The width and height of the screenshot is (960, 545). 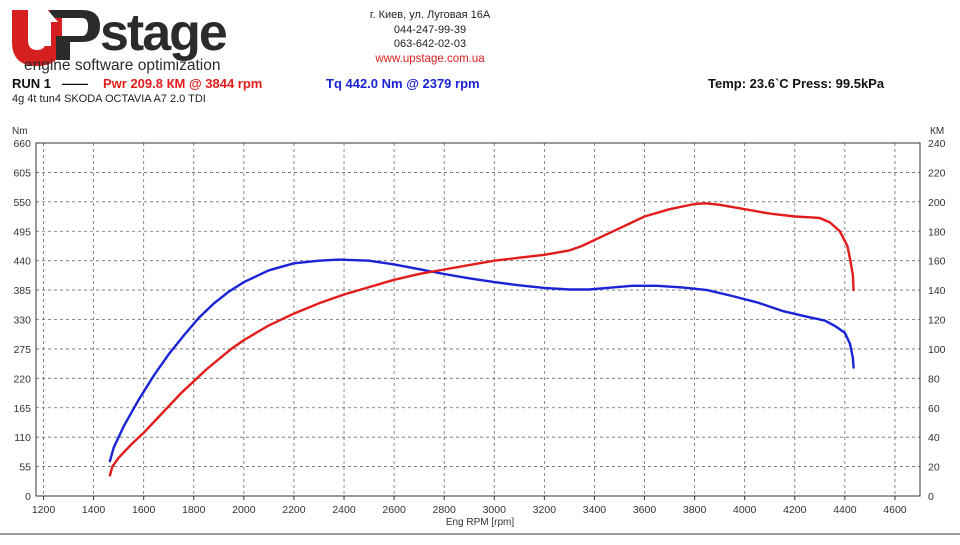 I want to click on left-tick-label: 550, so click(x=22, y=203).